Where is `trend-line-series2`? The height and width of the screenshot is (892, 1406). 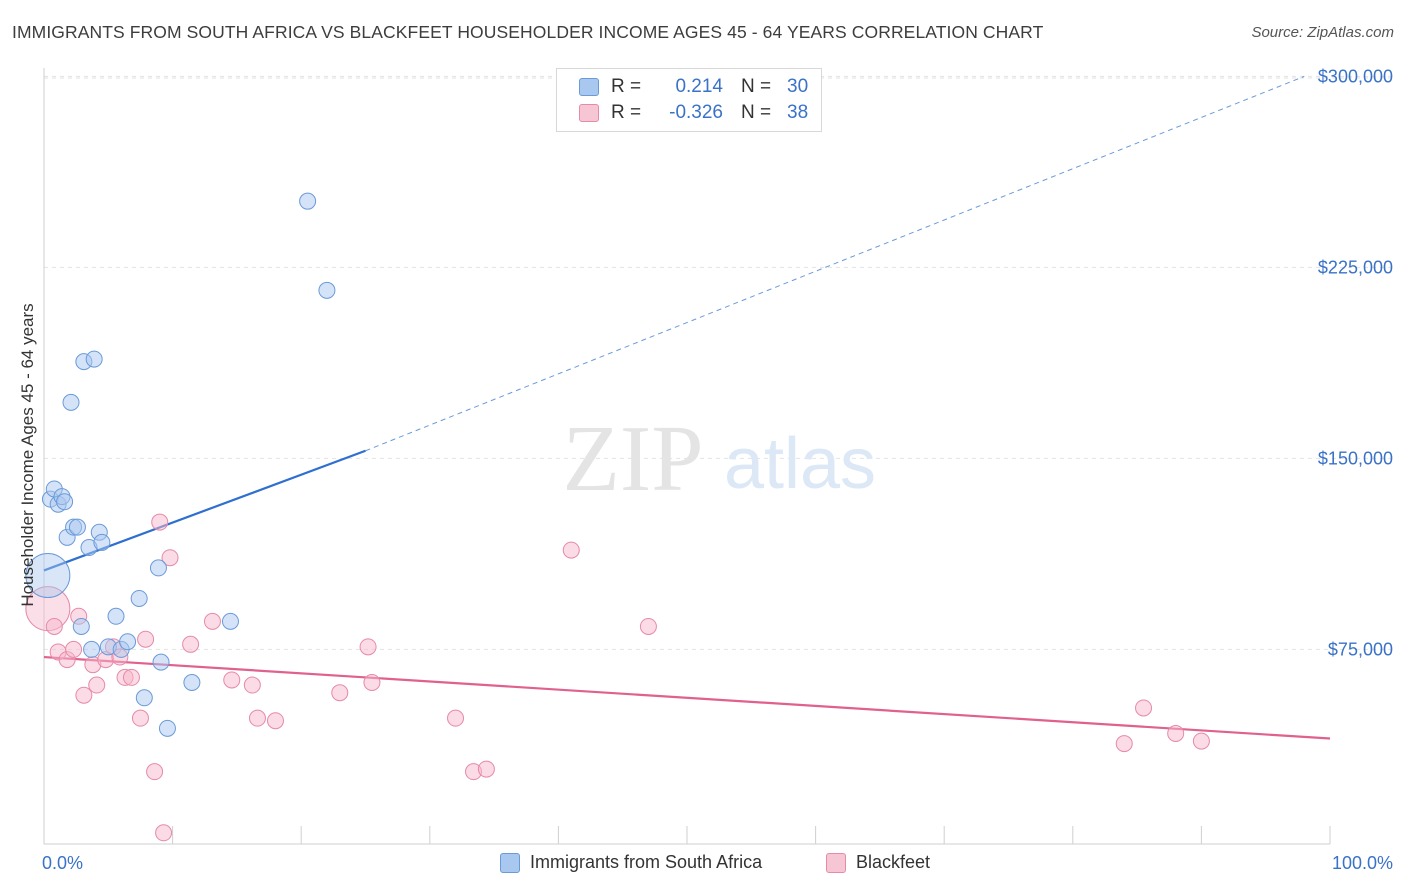
trend-line-series2 is located at coordinates (687, 697).